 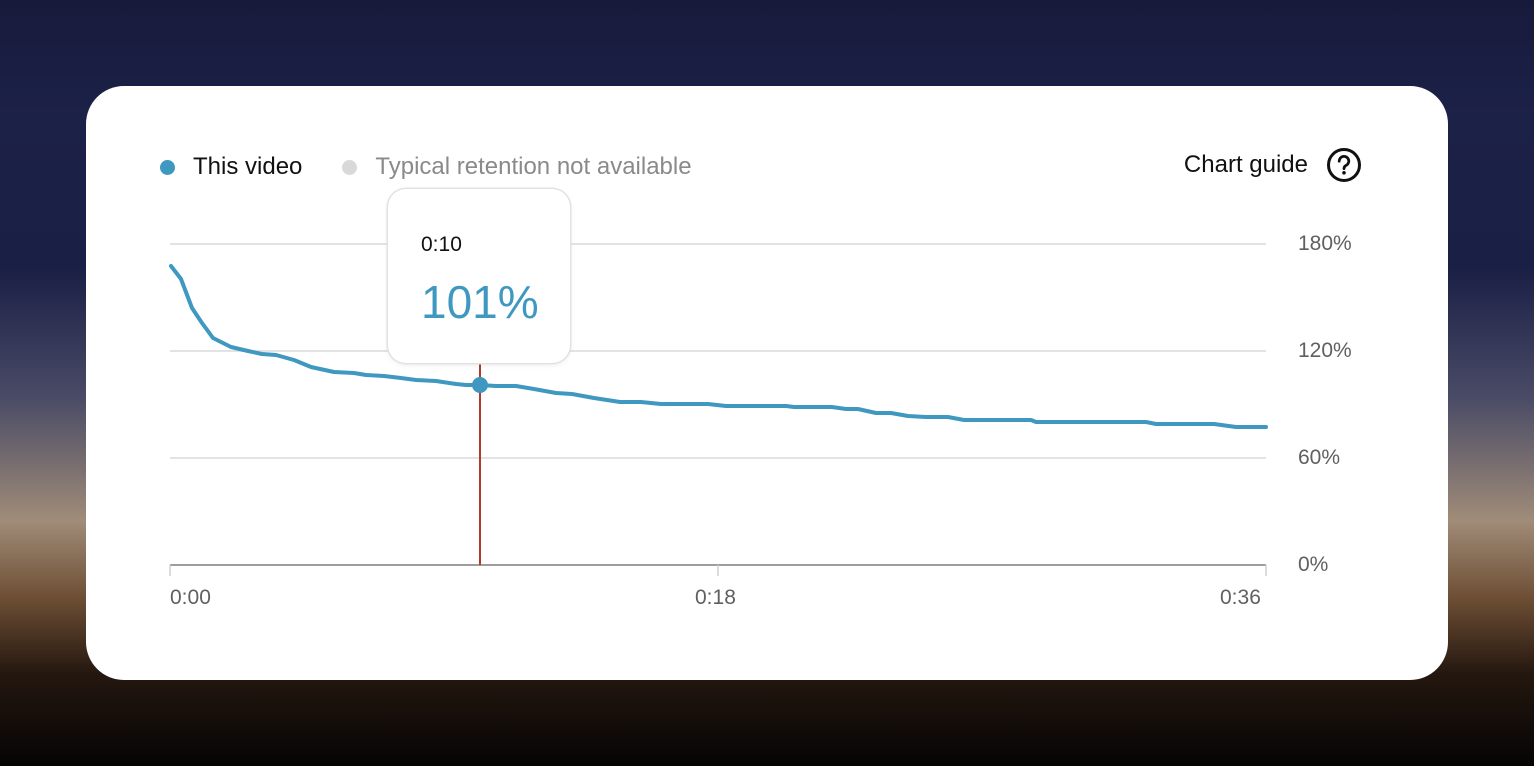 What do you see at coordinates (533, 166) in the screenshot?
I see `legend-label: Typical retention not available` at bounding box center [533, 166].